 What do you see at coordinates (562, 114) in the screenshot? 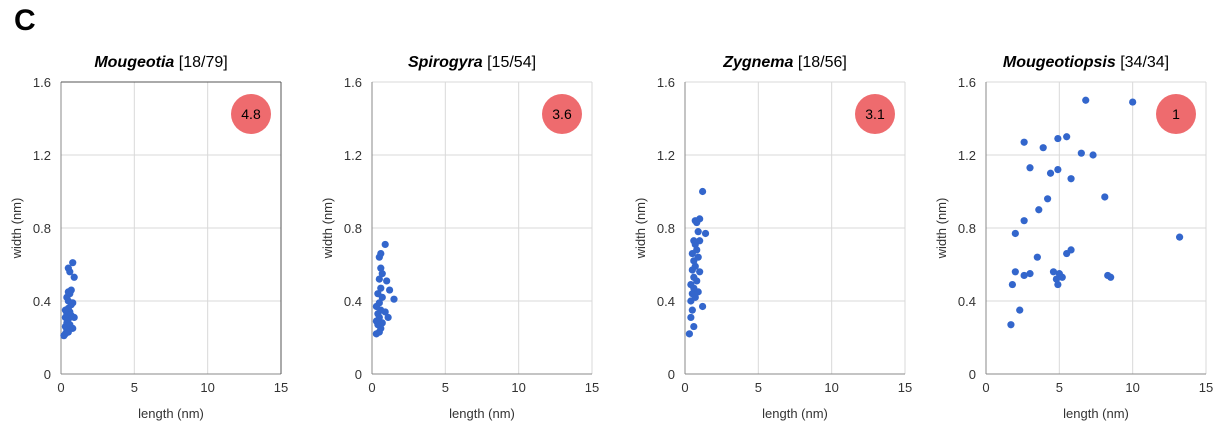
I see `value-badge-label: 3.6` at bounding box center [562, 114].